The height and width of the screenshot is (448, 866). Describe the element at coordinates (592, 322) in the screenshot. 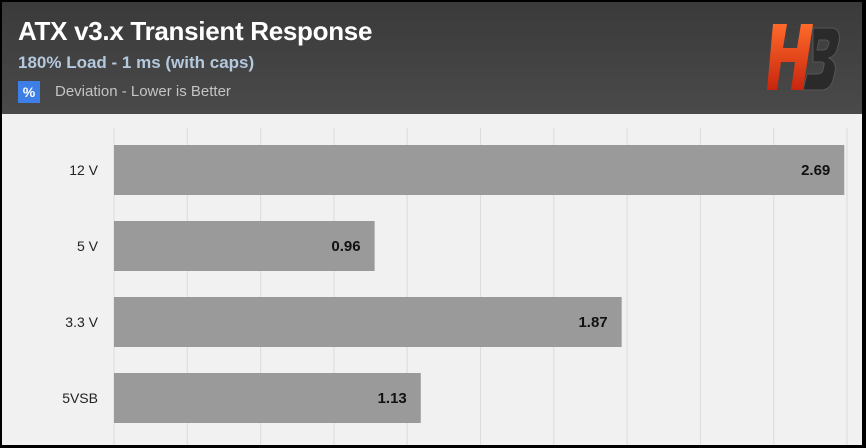

I see `bar-value-label: 1.87` at that location.